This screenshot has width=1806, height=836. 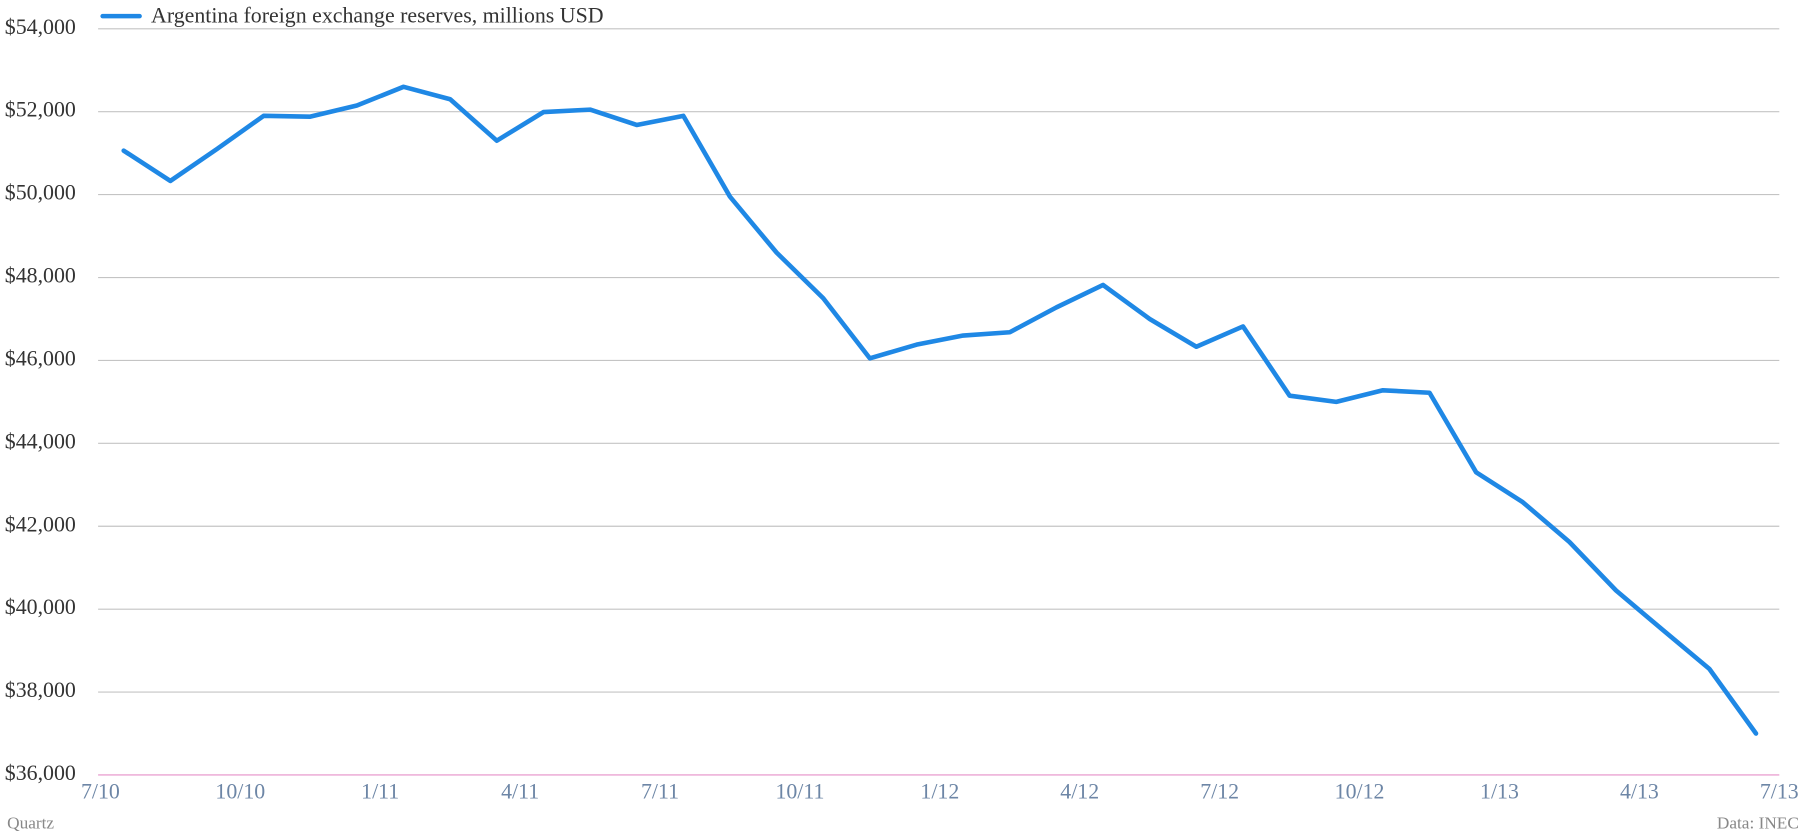 I want to click on y-tick-label: $38,000, so click(x=40, y=690).